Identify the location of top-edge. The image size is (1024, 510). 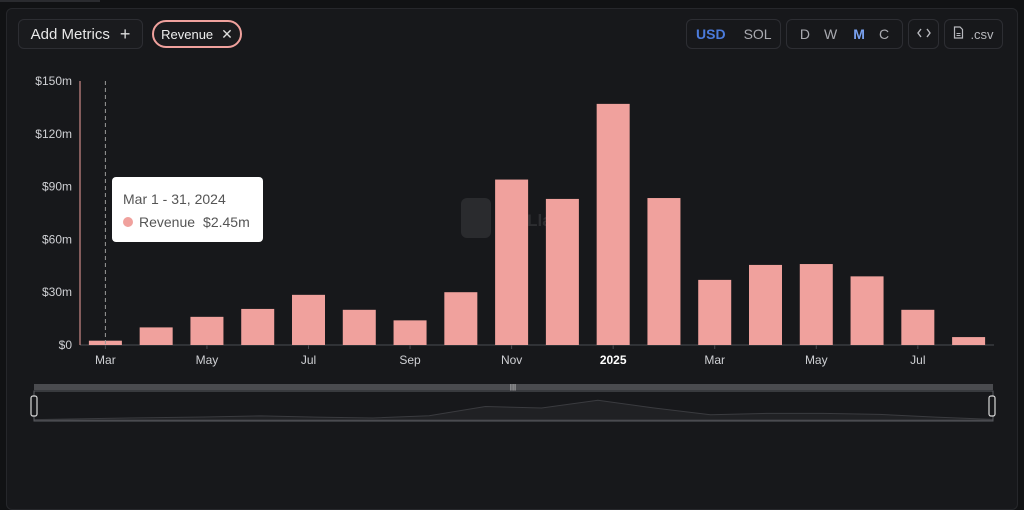
(50, 1).